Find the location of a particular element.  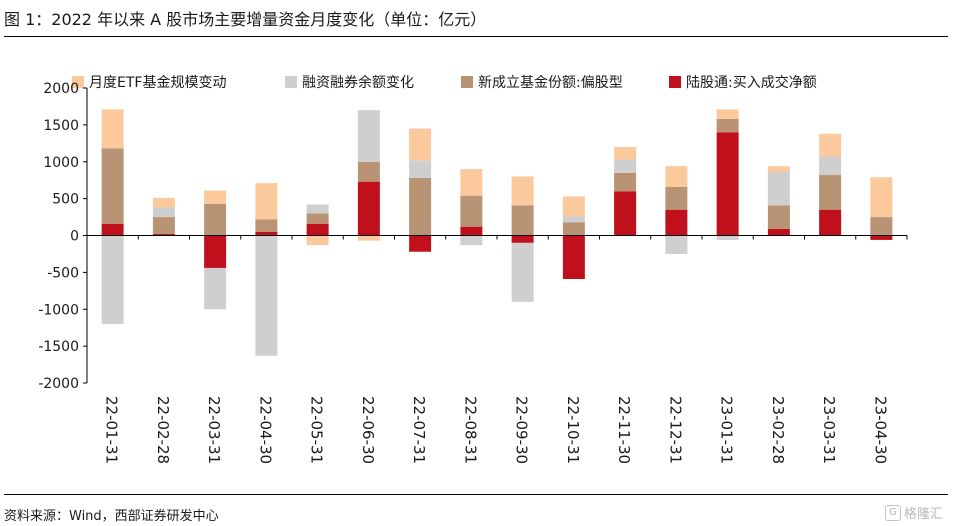

x-tick-label: 22-05-31 is located at coordinates (317, 430).